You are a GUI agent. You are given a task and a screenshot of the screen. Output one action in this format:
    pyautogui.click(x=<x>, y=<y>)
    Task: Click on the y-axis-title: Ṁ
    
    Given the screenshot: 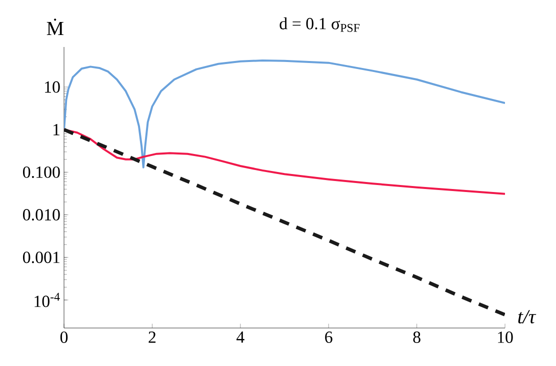 What is the action you would take?
    pyautogui.click(x=55, y=27)
    